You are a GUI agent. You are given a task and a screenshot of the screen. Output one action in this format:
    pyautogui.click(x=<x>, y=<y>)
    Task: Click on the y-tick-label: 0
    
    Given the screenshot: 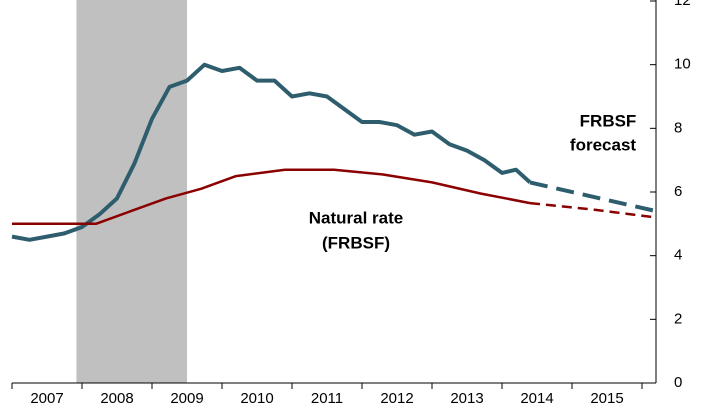 What is the action you would take?
    pyautogui.click(x=678, y=382)
    